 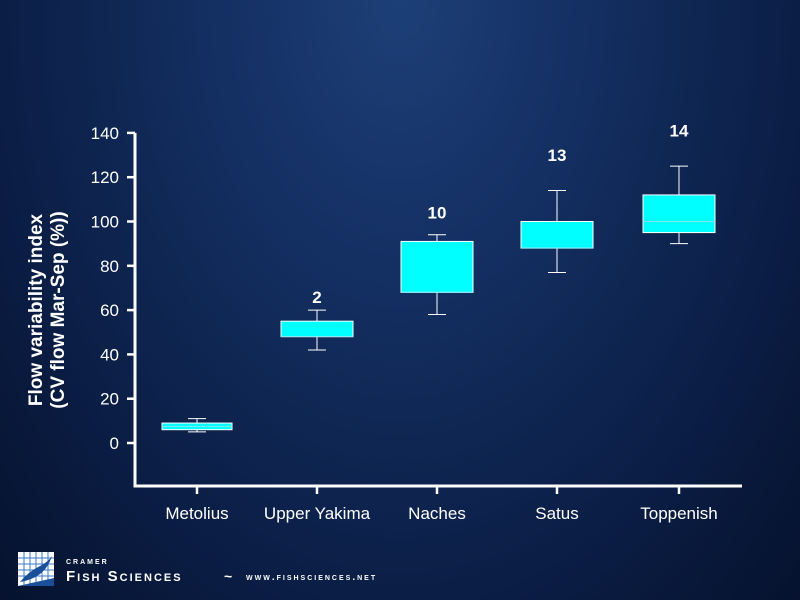 What do you see at coordinates (87, 561) in the screenshot?
I see `brand-name-top: Cramer` at bounding box center [87, 561].